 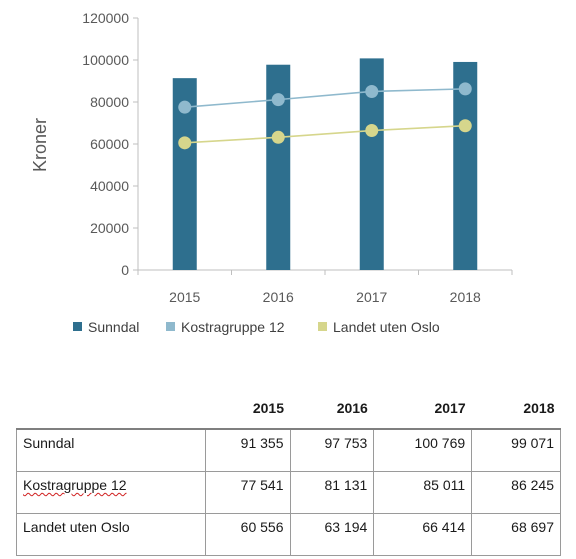 What do you see at coordinates (450, 408) in the screenshot?
I see `table-header-cell: 2017` at bounding box center [450, 408].